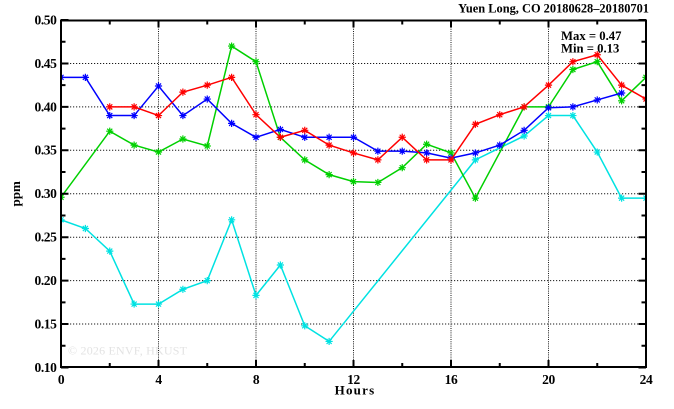 The height and width of the screenshot is (409, 674). What do you see at coordinates (45, 367) in the screenshot?
I see `svg-text: 0.10` at bounding box center [45, 367].